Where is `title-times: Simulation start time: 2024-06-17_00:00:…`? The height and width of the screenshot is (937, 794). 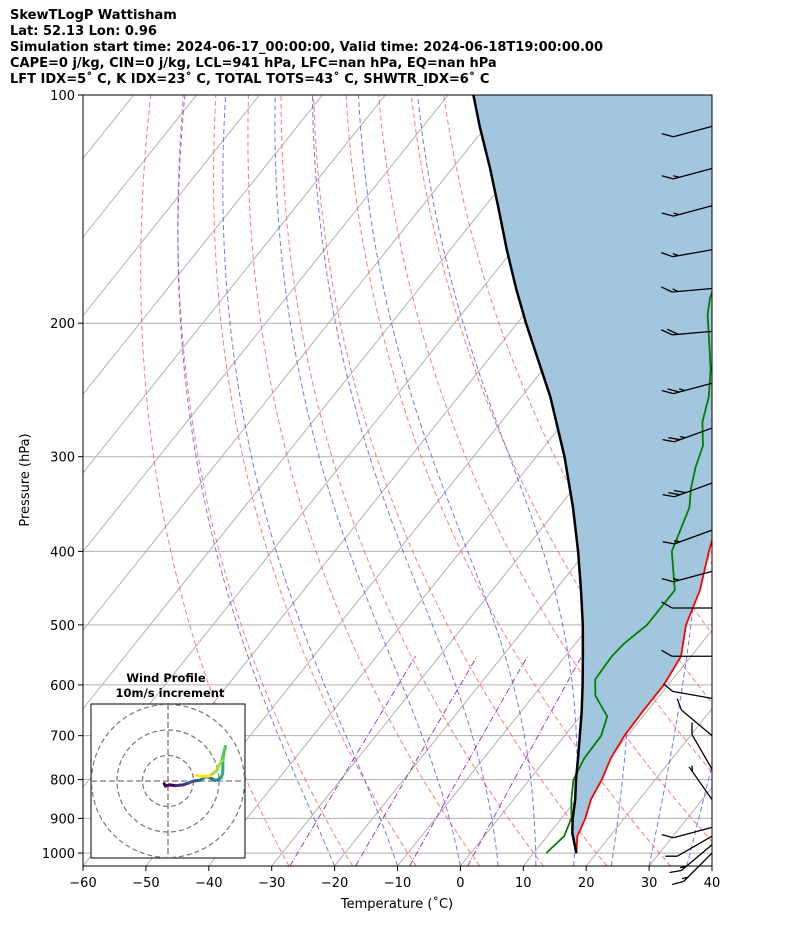 title-times: Simulation start time: 2024-06-17_00:00:… is located at coordinates (306, 47).